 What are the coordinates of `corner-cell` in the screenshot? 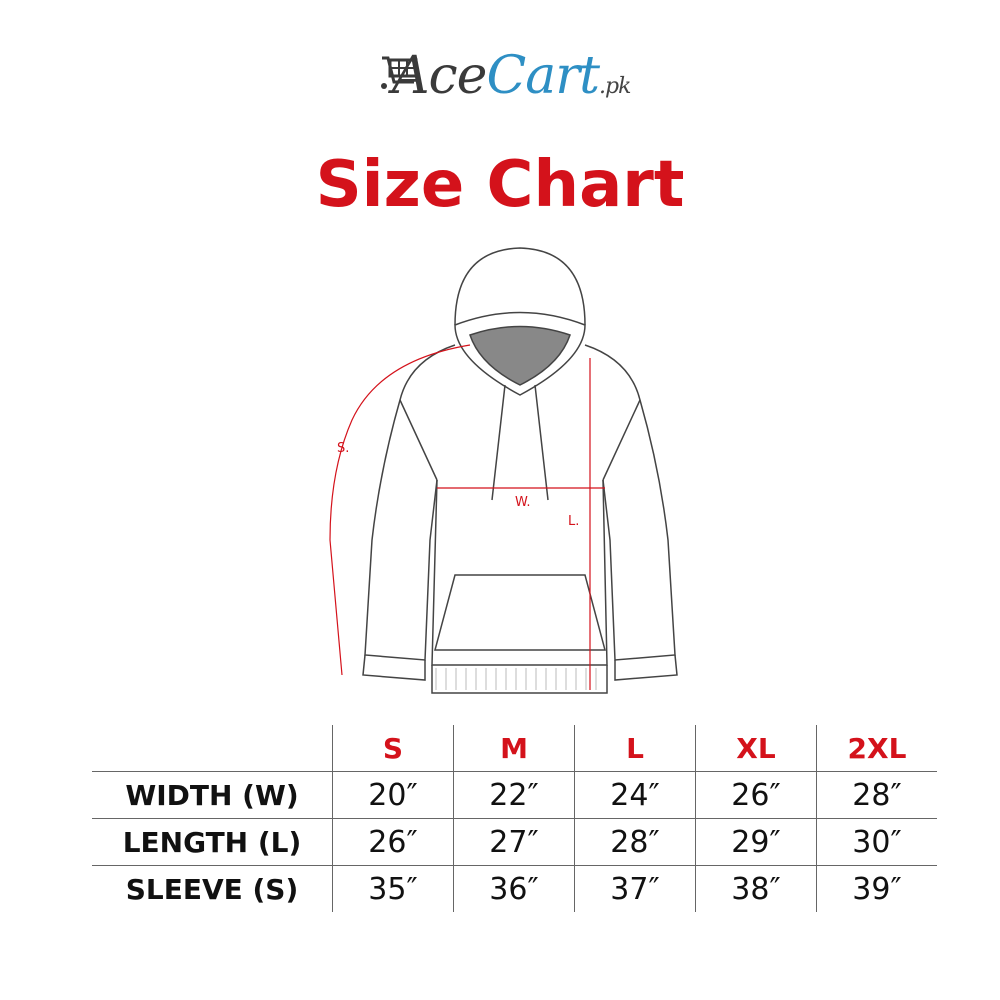 It's located at (212, 748).